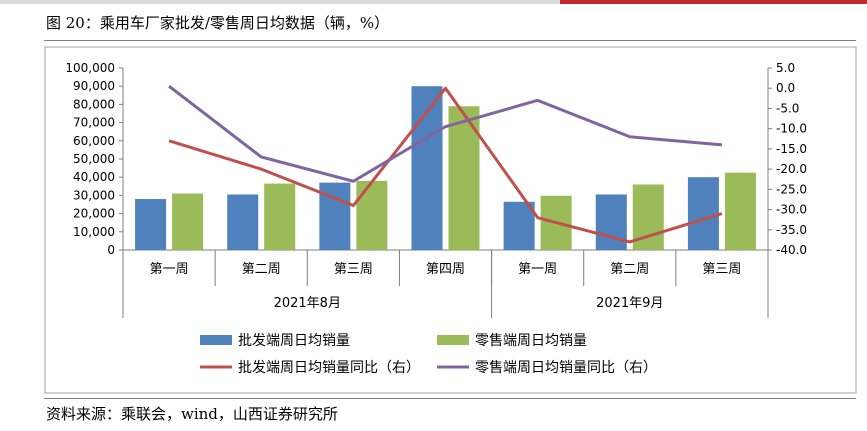  I want to click on left-axis-tick-label: 70,000, so click(94, 123).